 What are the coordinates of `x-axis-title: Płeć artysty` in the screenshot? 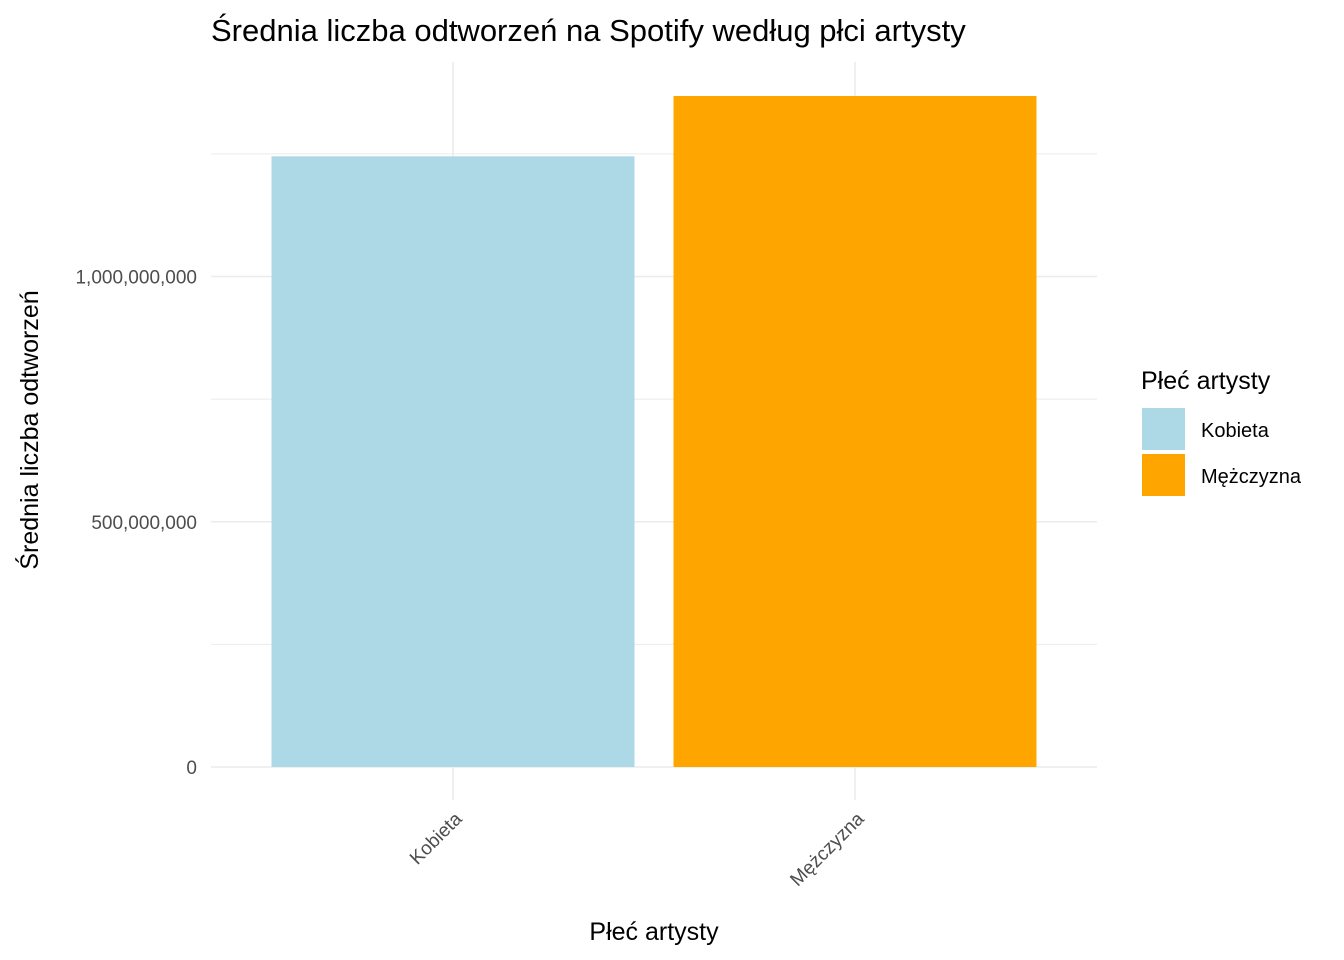 It's located at (654, 932).